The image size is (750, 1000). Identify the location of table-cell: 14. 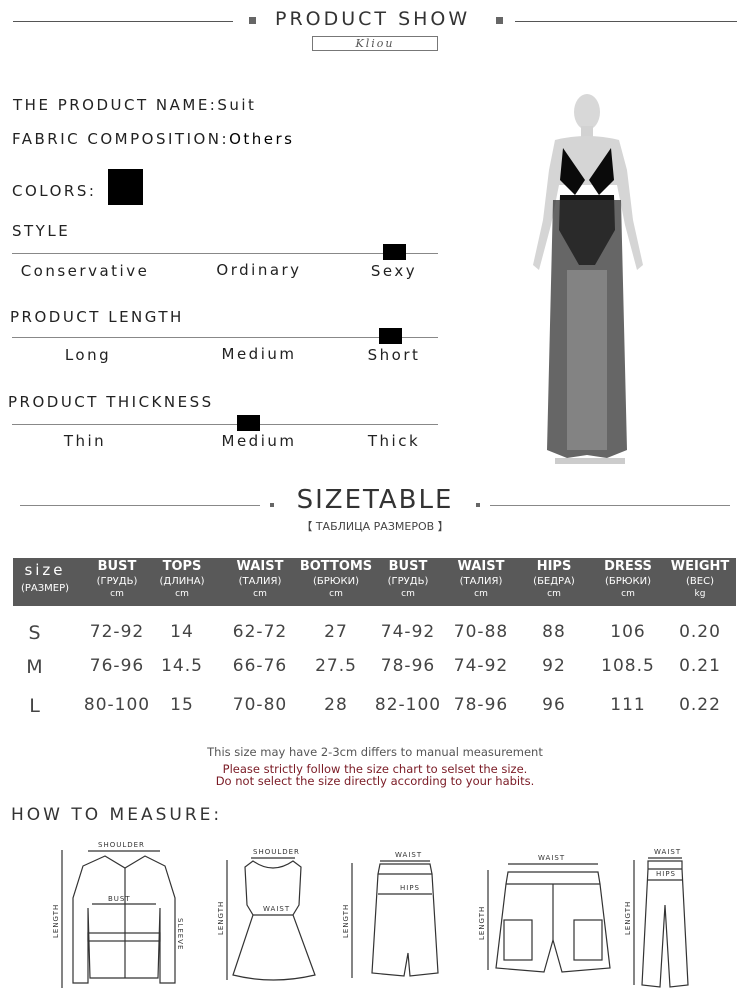
(182, 632).